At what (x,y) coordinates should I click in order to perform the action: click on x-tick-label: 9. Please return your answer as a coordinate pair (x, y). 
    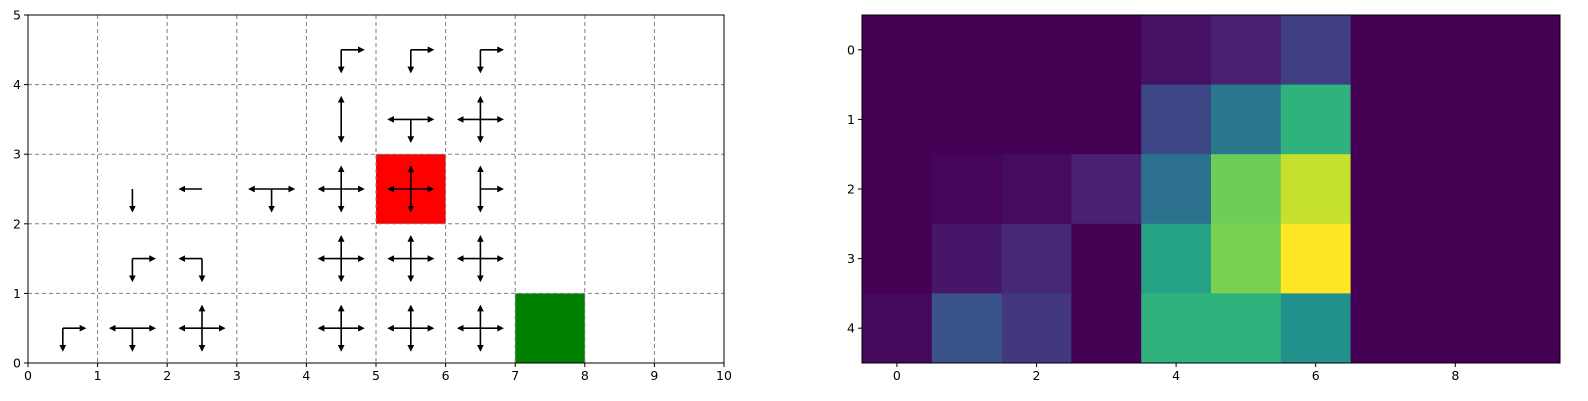
    Looking at the image, I should click on (654, 375).